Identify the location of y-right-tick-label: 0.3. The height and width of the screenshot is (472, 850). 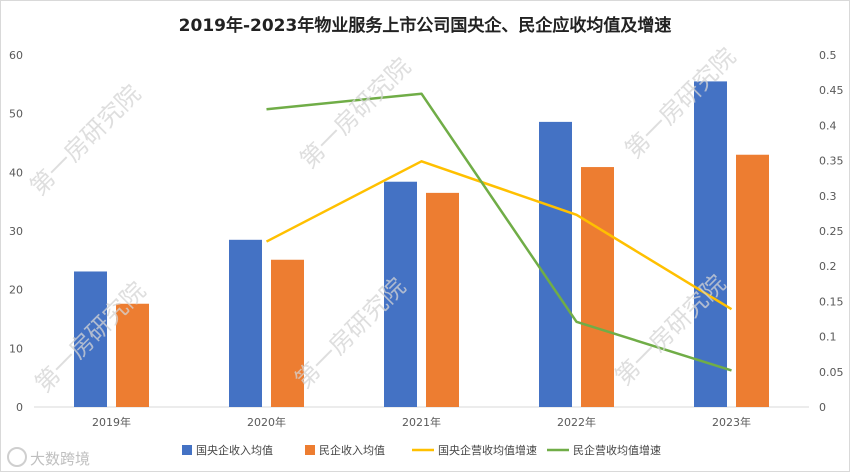
(828, 196).